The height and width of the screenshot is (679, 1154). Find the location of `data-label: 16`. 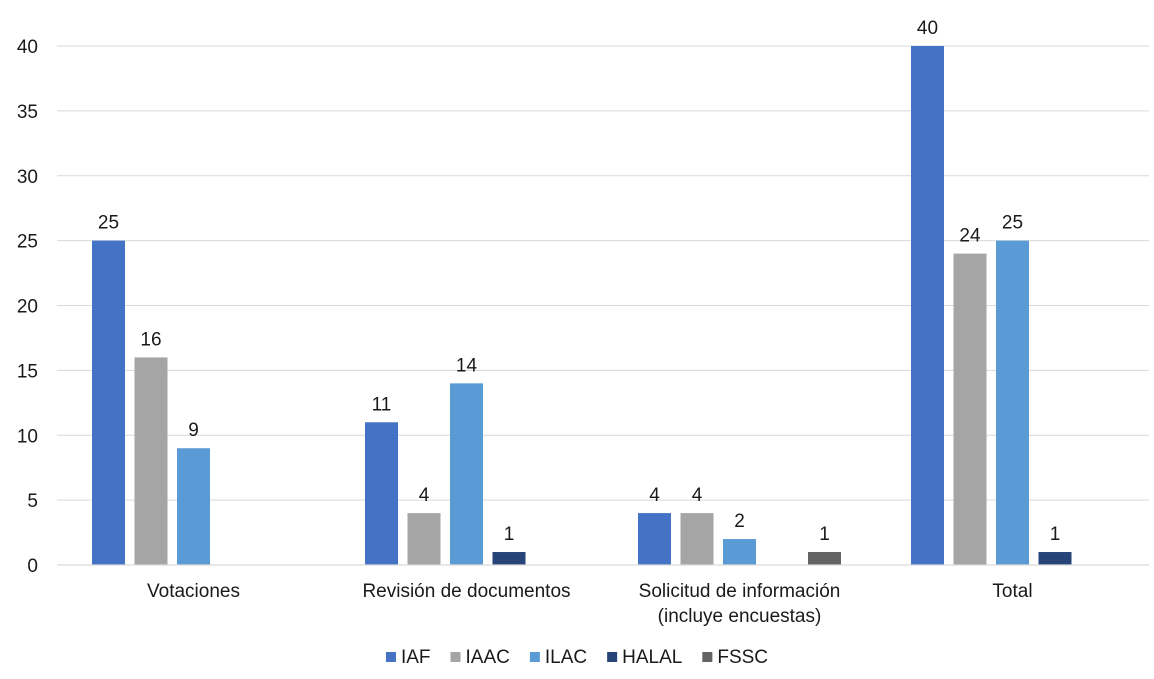

data-label: 16 is located at coordinates (150, 339).